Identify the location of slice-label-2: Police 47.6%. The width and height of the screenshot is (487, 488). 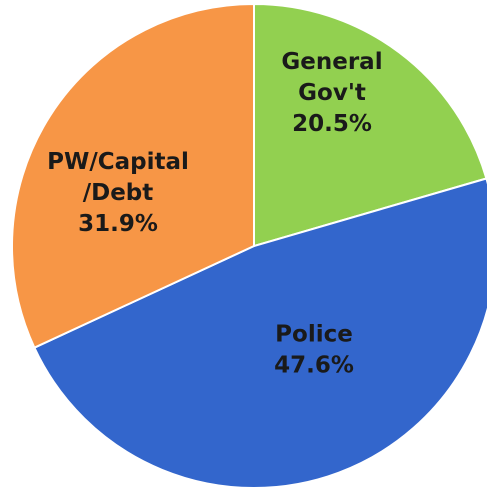
(314, 350).